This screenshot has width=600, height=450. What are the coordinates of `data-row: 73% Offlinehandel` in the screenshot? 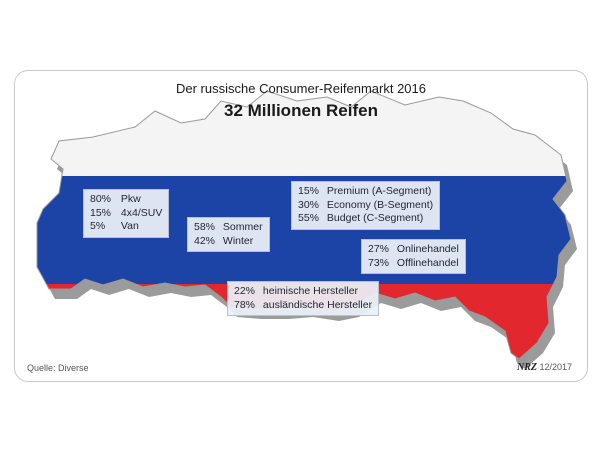 It's located at (413, 264).